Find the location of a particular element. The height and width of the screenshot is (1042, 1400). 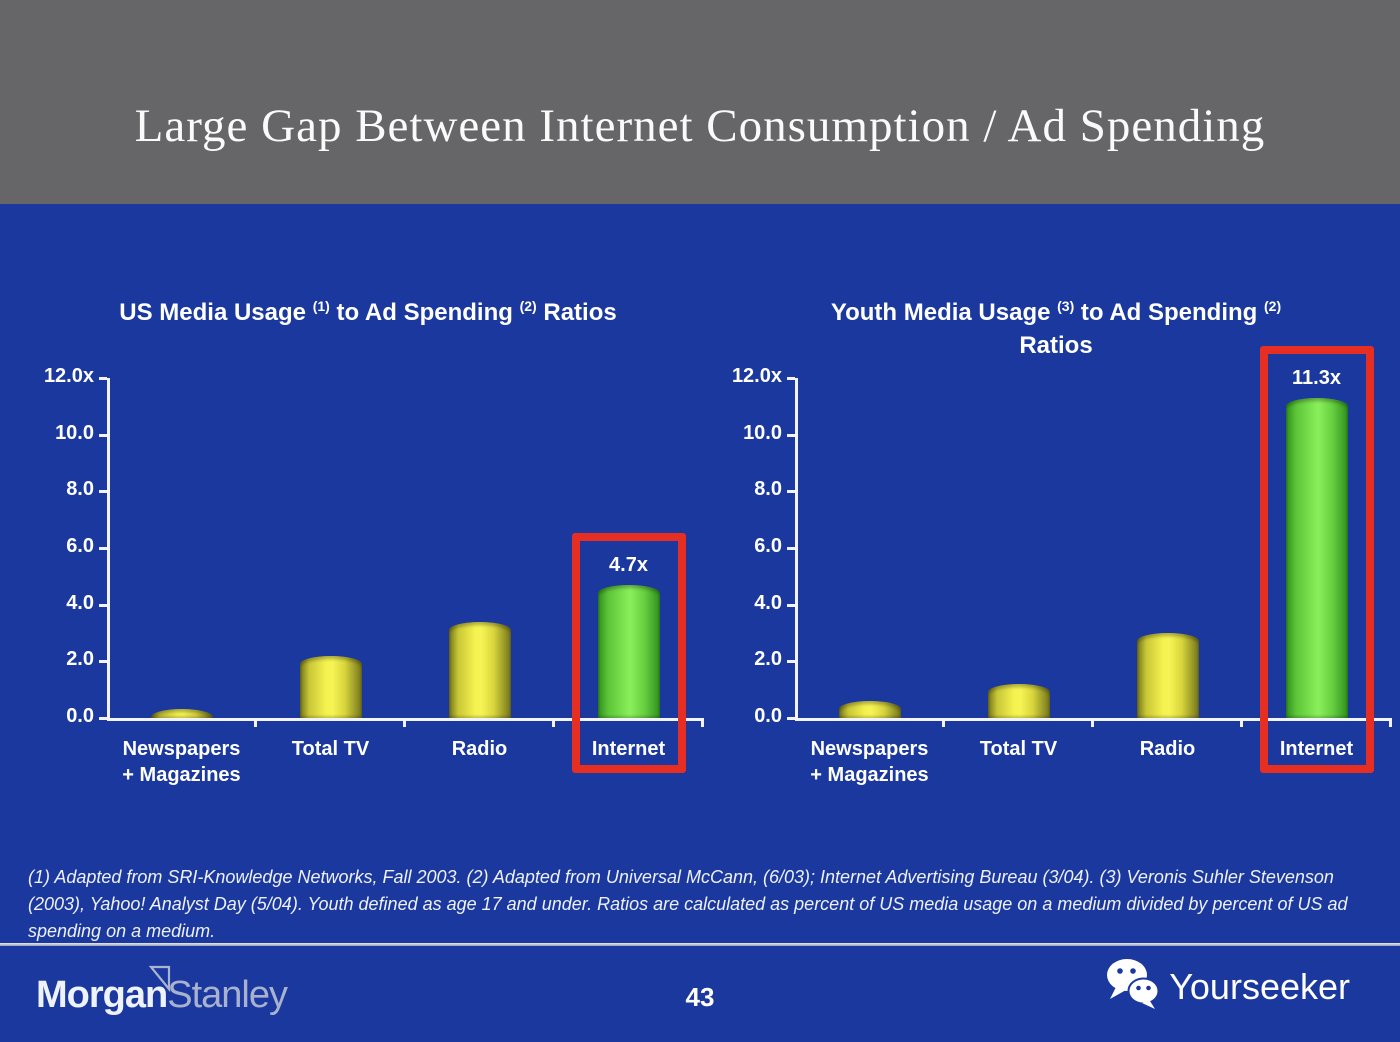

morgan-stanley-logo-part1: Morgan is located at coordinates (102, 995).